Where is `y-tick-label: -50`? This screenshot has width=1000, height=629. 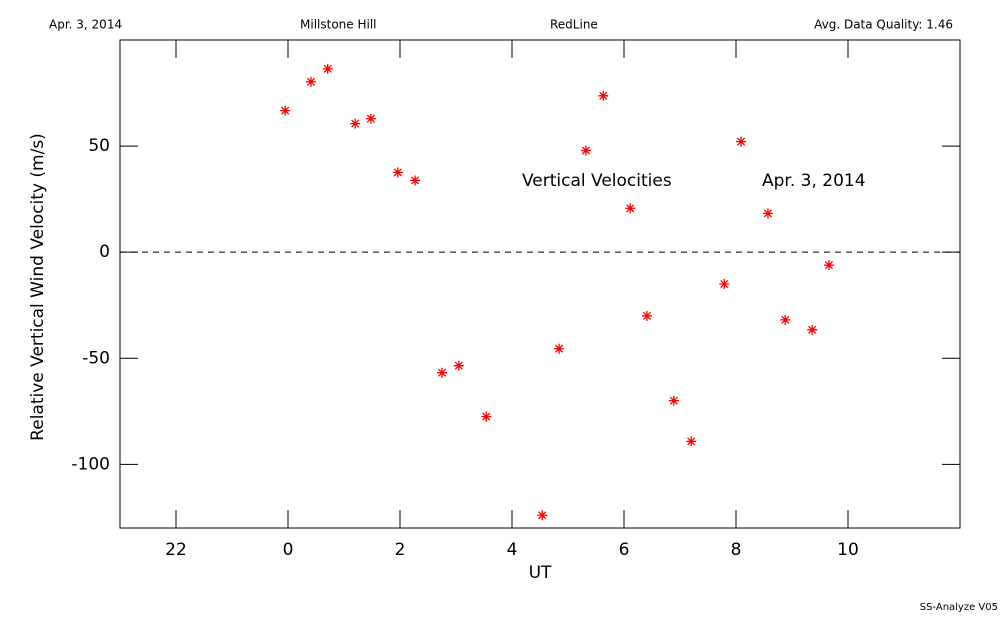
y-tick-label: -50 is located at coordinates (96, 358).